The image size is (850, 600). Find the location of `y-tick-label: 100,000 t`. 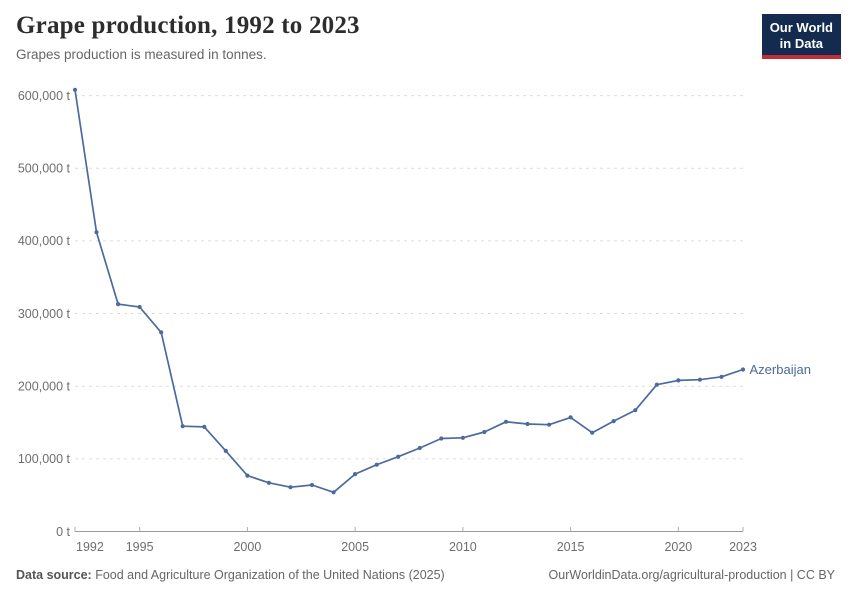

y-tick-label: 100,000 t is located at coordinates (44, 459).